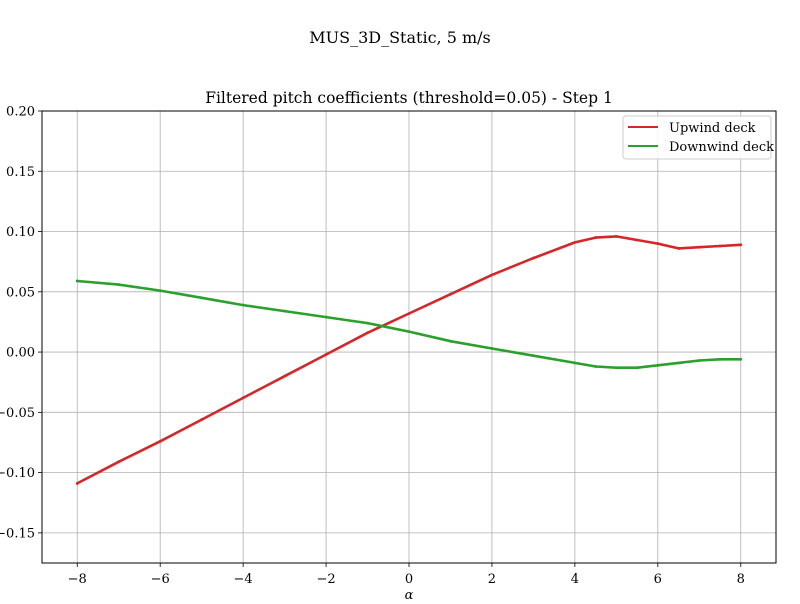 This screenshot has height=604, width=800. Describe the element at coordinates (17, 533) in the screenshot. I see `y-tick-label: −0.15` at that location.